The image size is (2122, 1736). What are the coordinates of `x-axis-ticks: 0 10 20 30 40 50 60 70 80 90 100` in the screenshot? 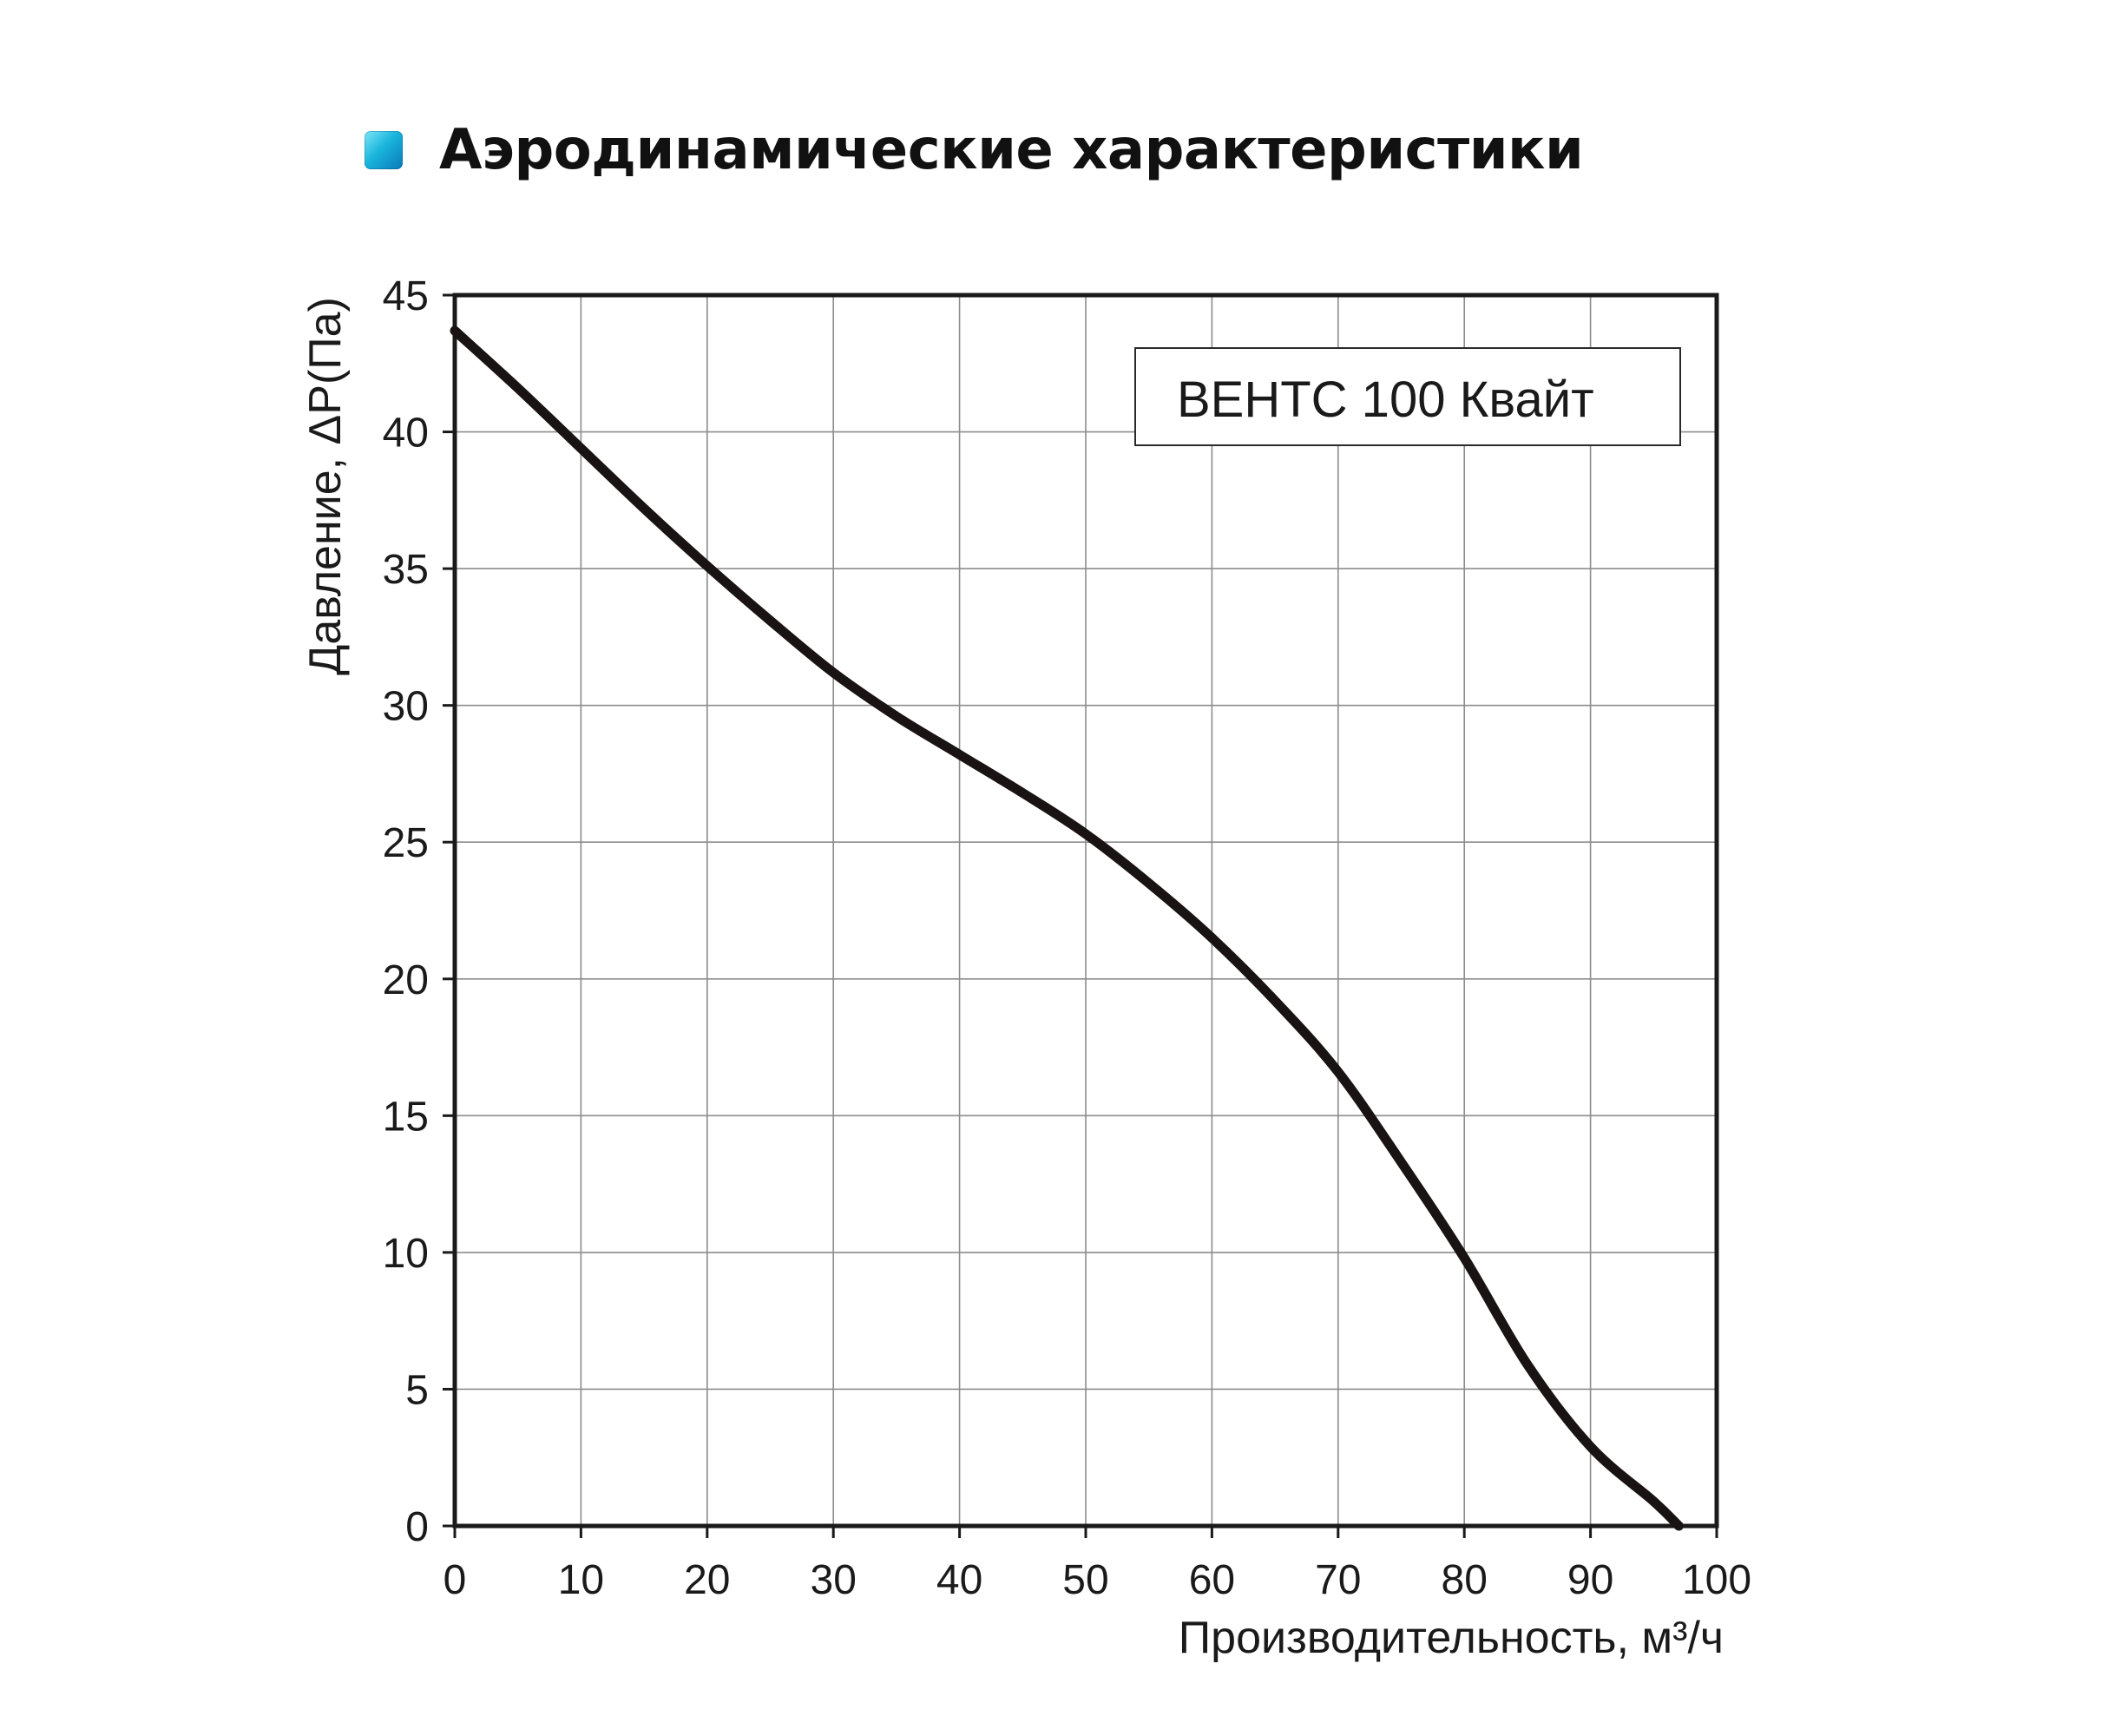 It's located at (1097, 1564).